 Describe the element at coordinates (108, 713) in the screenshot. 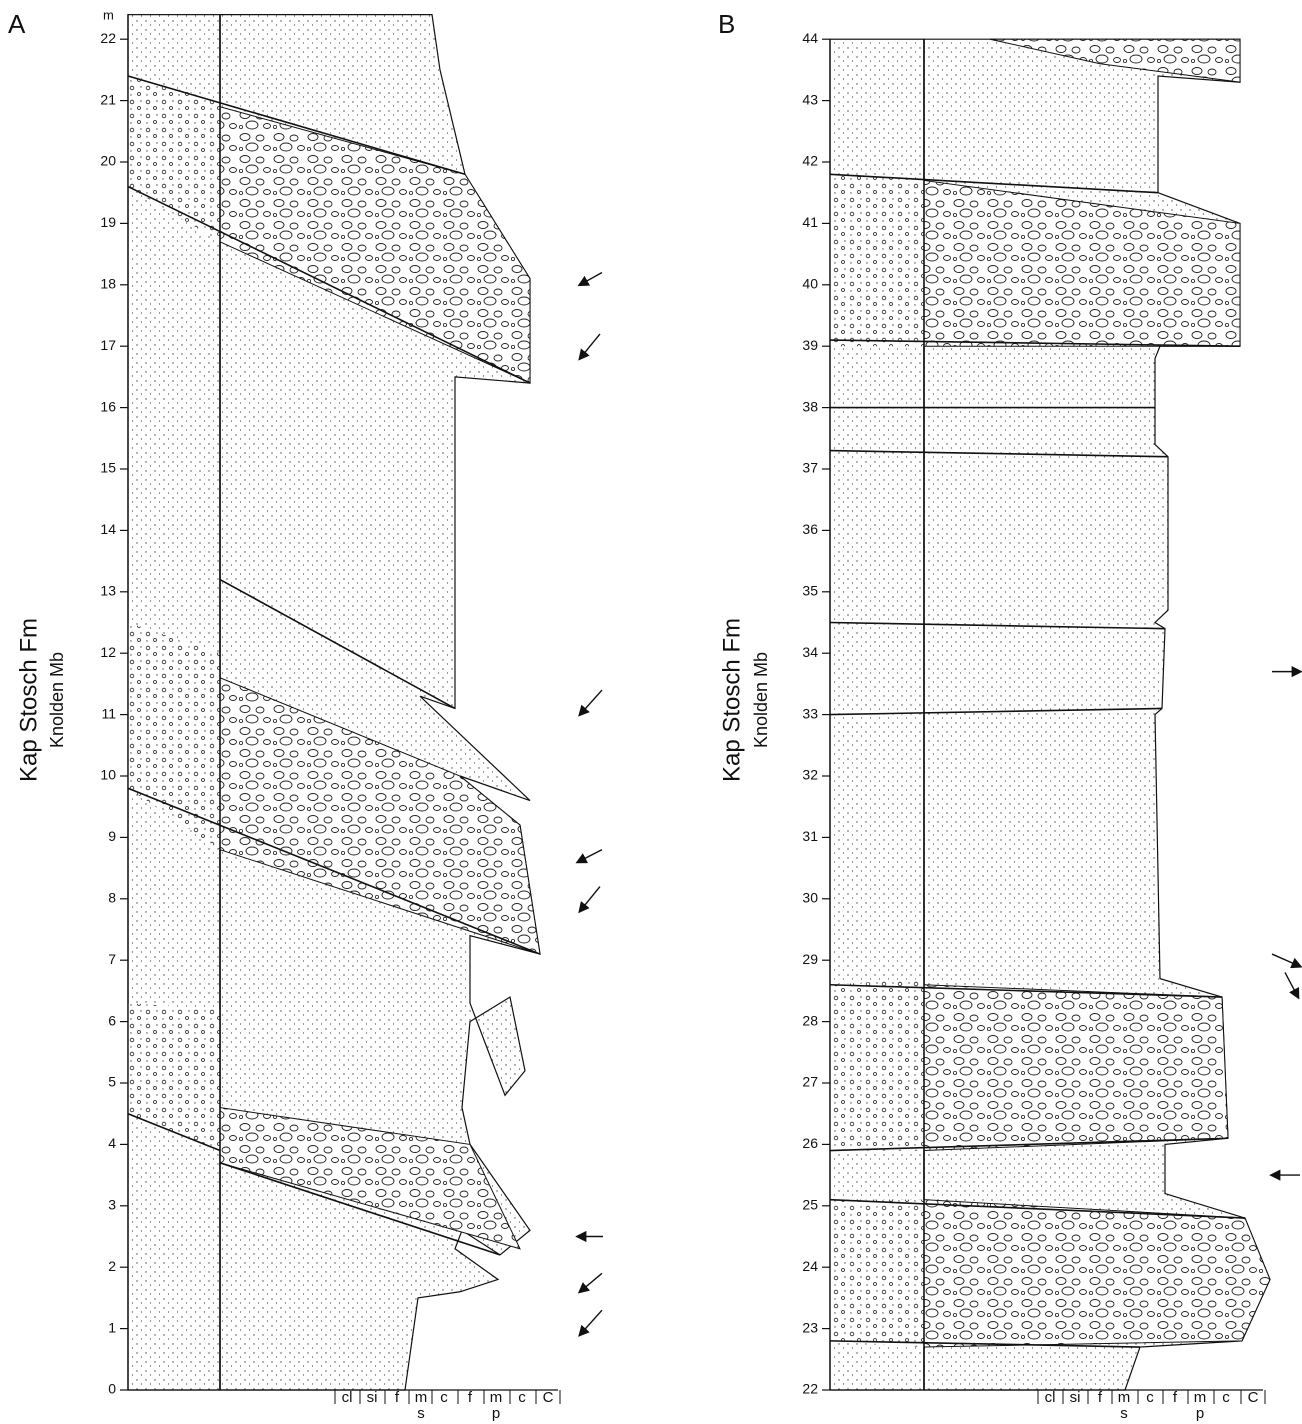

I see `y-tick-label: 11` at that location.